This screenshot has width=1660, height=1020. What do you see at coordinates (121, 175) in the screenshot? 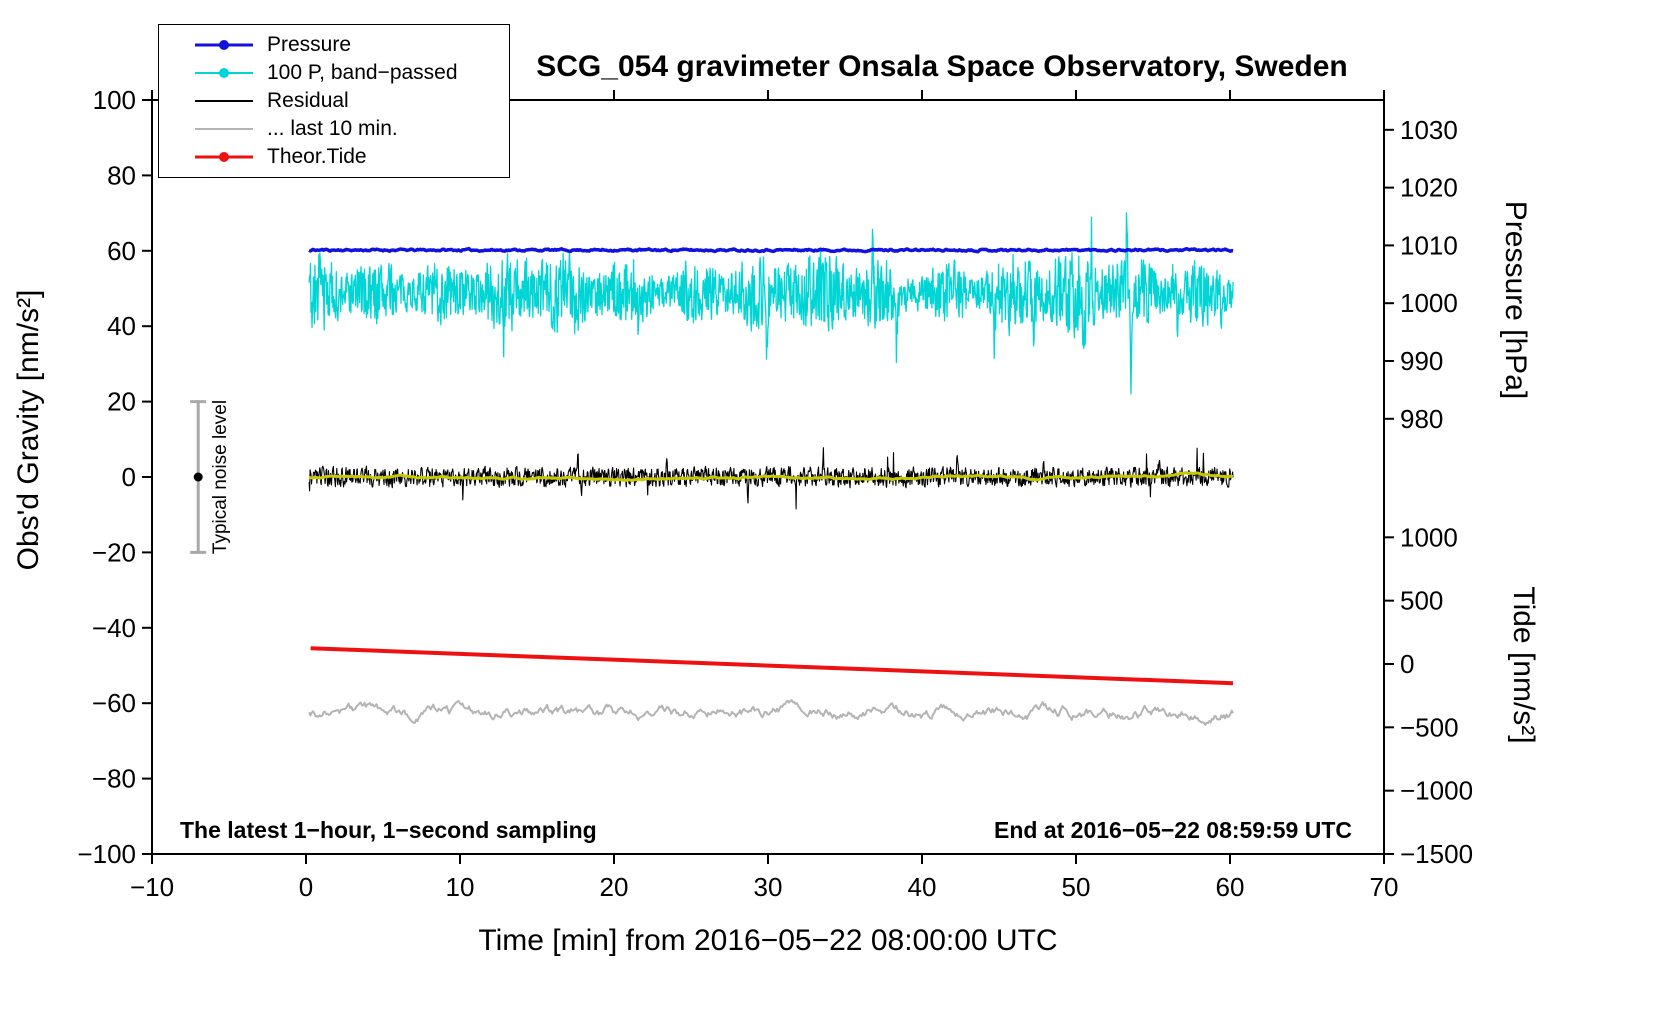
I see `y-left-tick-label: 80` at bounding box center [121, 175].